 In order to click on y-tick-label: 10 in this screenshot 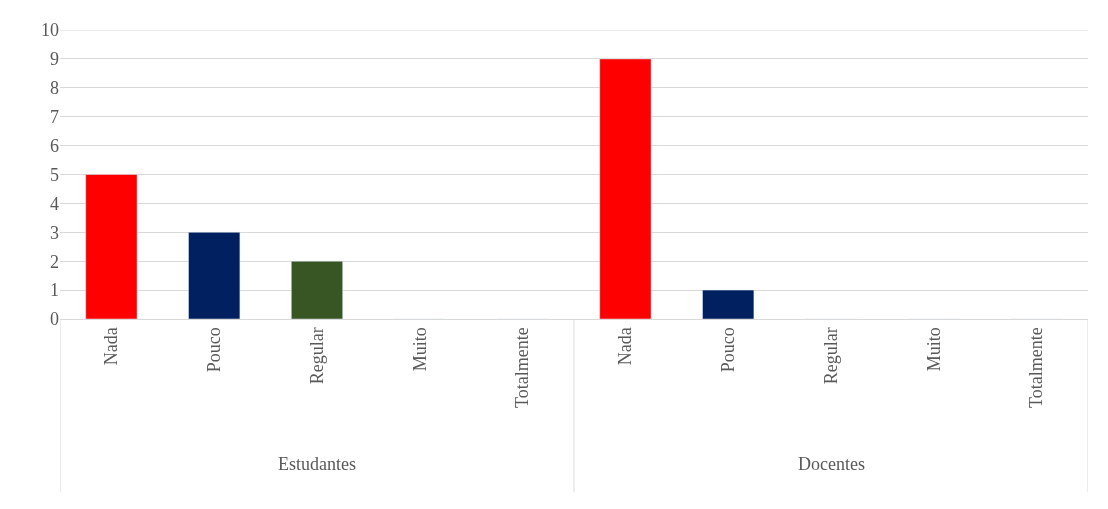, I will do `click(50, 30)`.